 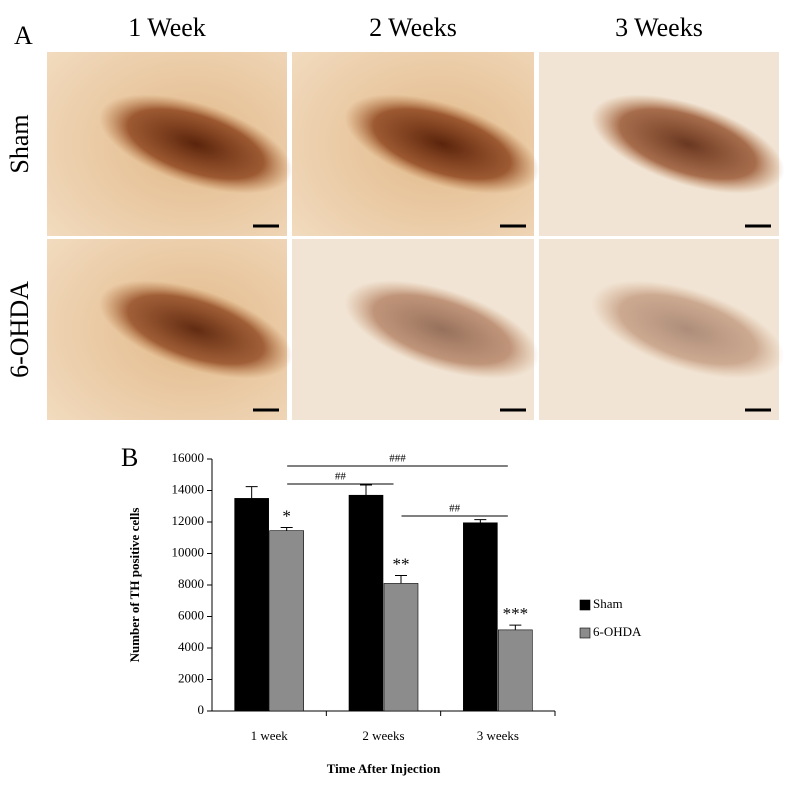 What do you see at coordinates (201, 709) in the screenshot?
I see `y-tick-label: 0` at bounding box center [201, 709].